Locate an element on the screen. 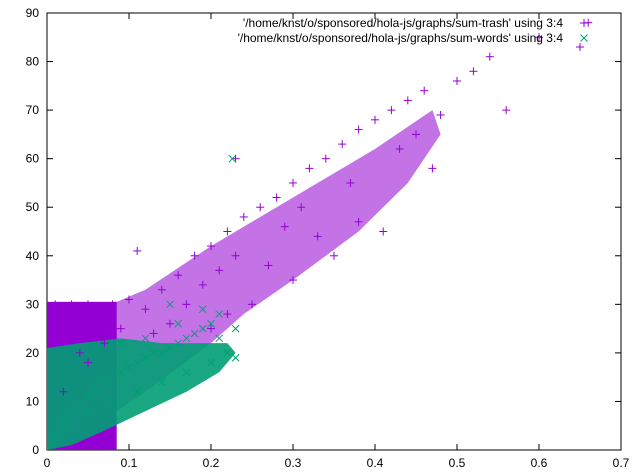  y-tick-label: 60 is located at coordinates (33, 159).